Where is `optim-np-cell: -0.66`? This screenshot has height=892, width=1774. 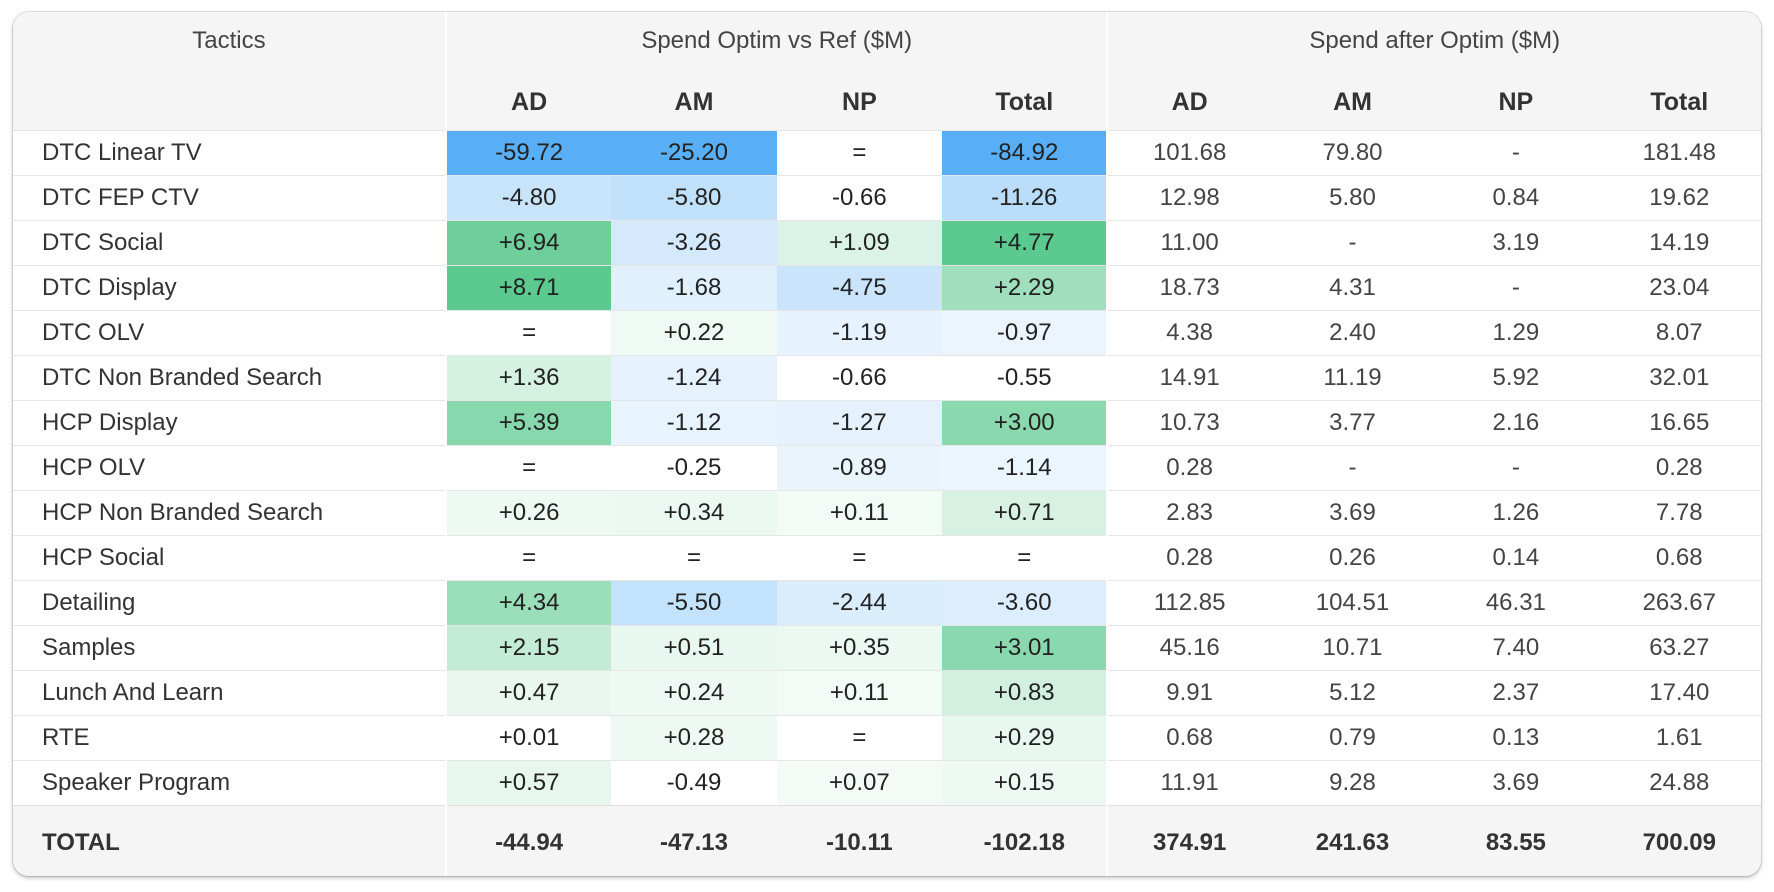
optim-np-cell: -0.66 is located at coordinates (859, 198).